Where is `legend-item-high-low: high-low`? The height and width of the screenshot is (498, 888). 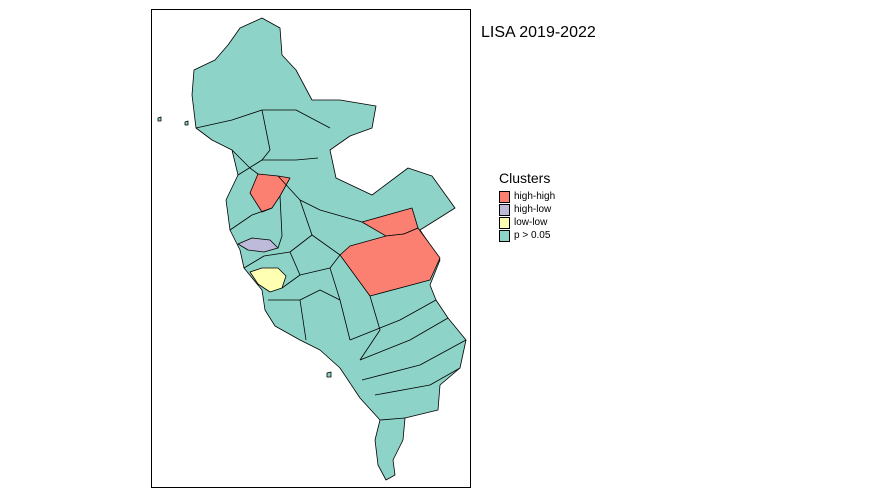 legend-item-high-low: high-low is located at coordinates (527, 209).